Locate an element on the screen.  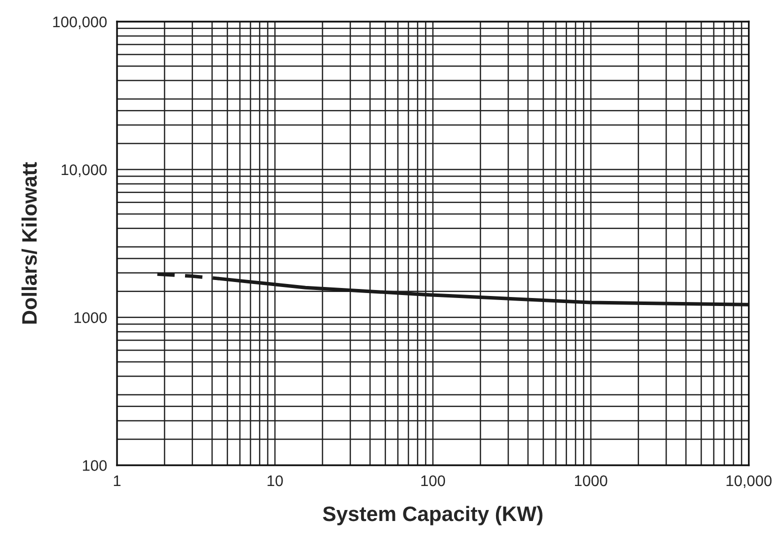
y-tick-label: 100 is located at coordinates (94, 465).